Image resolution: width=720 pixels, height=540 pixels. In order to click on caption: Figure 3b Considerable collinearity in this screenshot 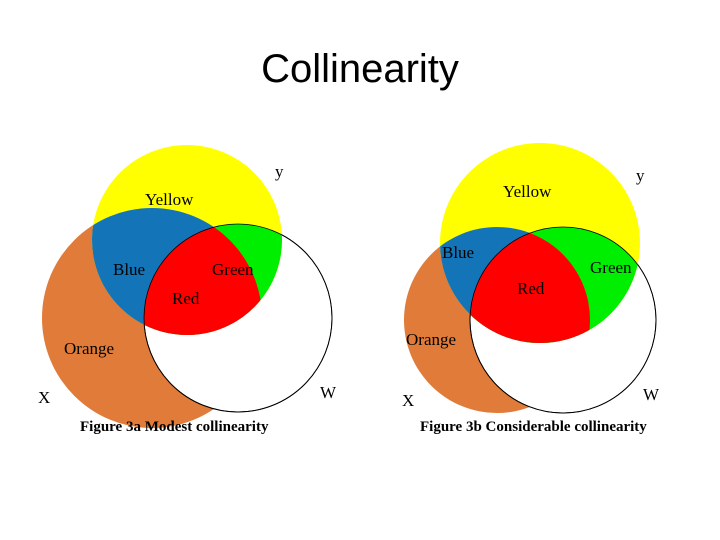, I will do `click(533, 427)`.